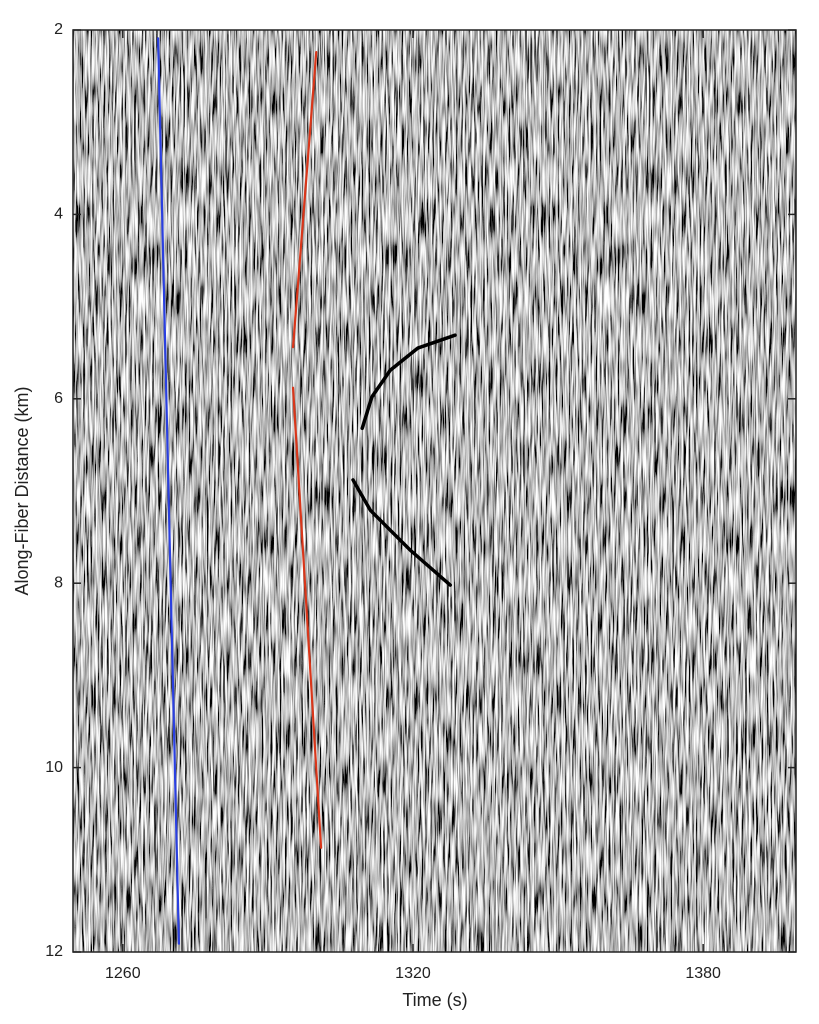 The height and width of the screenshot is (1024, 819). What do you see at coordinates (413, 973) in the screenshot?
I see `x-tick-label: 1320` at bounding box center [413, 973].